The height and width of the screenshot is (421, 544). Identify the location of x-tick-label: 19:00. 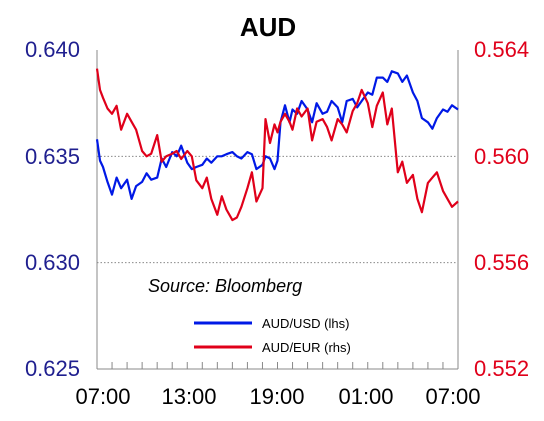
(276, 396).